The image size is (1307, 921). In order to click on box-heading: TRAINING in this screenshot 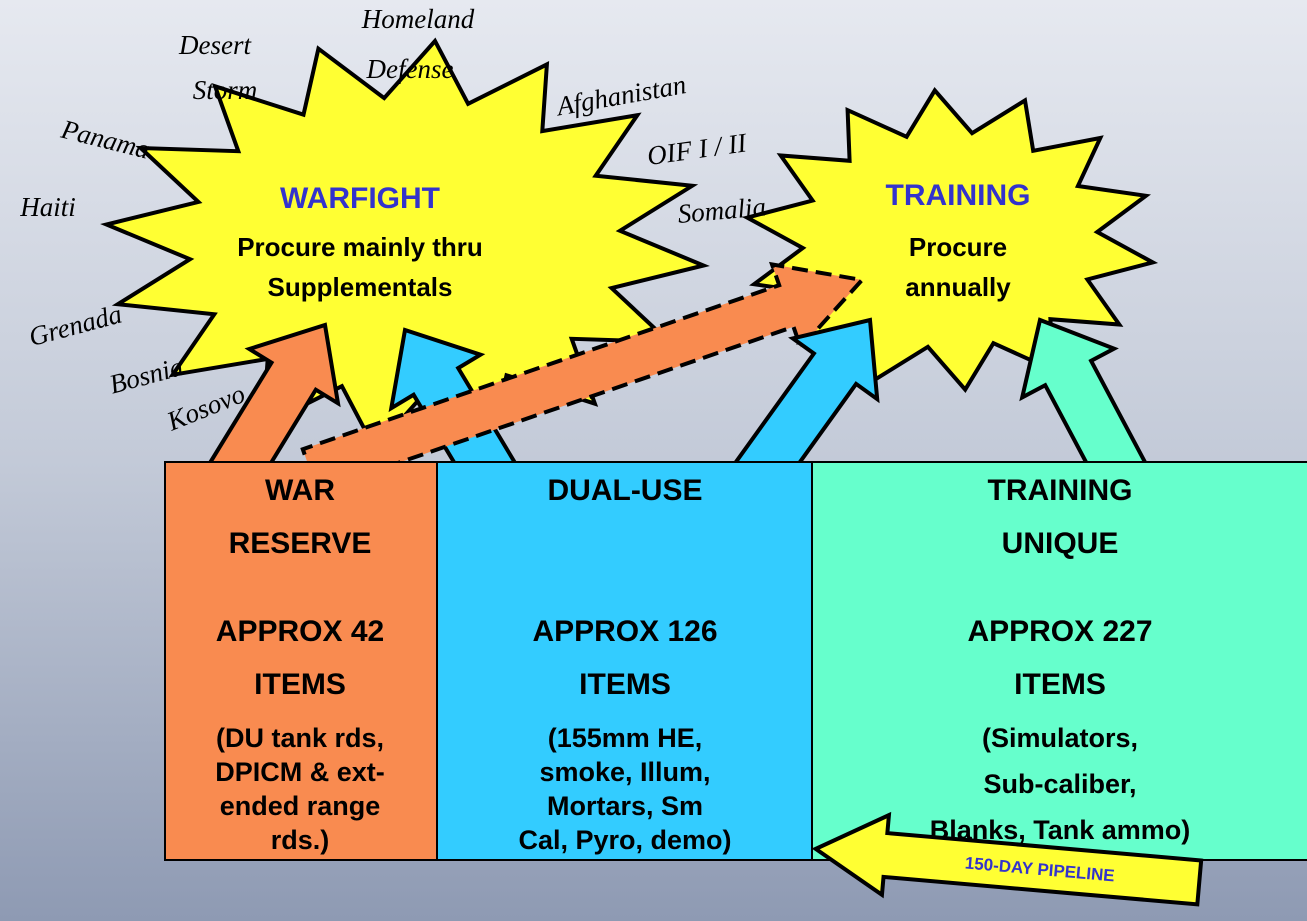, I will do `click(1060, 490)`.